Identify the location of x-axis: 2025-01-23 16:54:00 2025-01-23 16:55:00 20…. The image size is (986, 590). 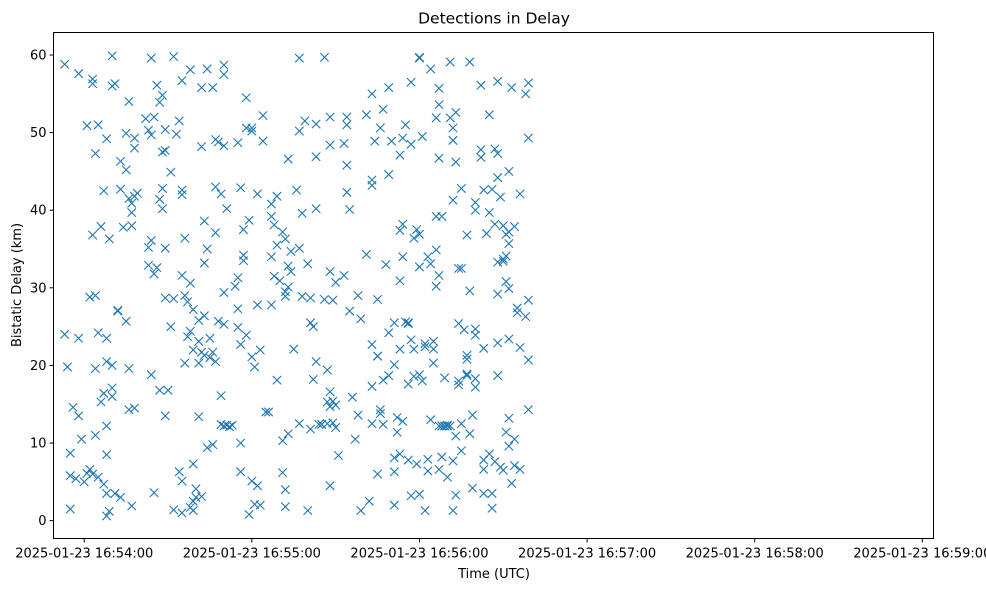
(500, 550).